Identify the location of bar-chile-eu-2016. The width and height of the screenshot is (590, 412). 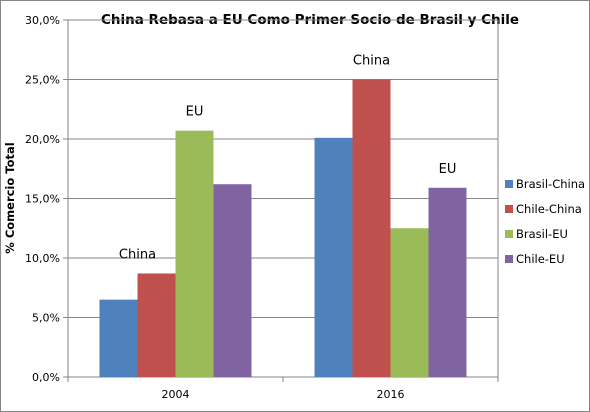
(447, 282).